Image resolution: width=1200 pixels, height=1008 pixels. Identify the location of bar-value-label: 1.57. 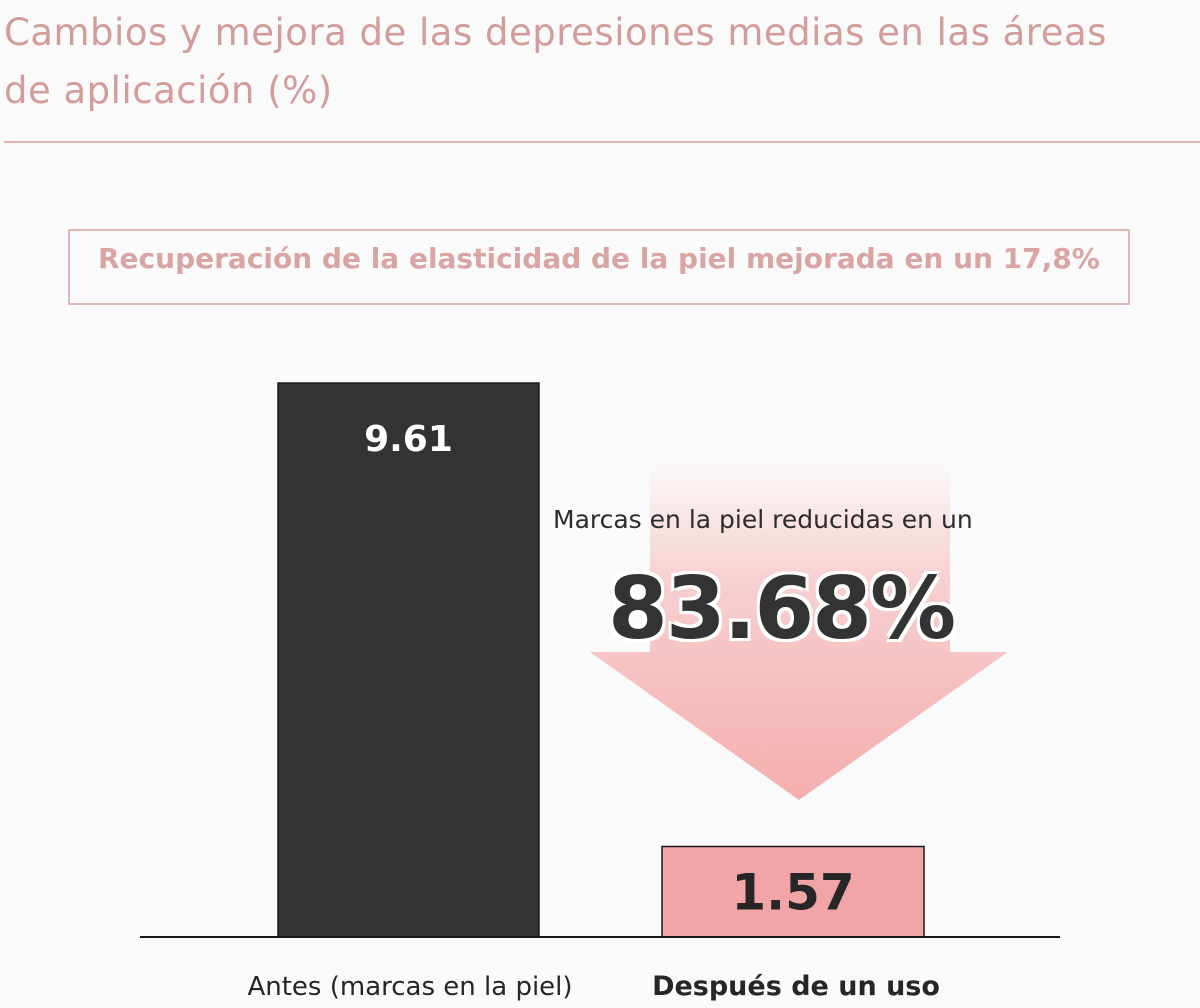
(792, 893).